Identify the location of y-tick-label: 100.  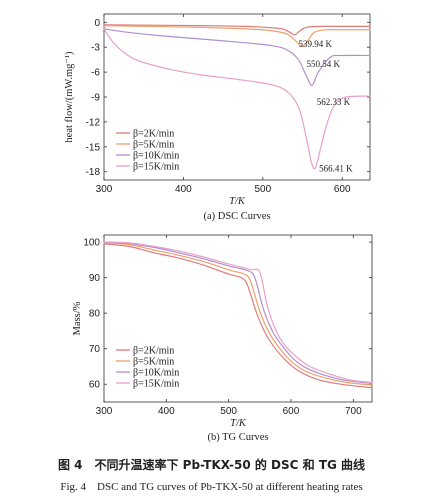
(91, 243).